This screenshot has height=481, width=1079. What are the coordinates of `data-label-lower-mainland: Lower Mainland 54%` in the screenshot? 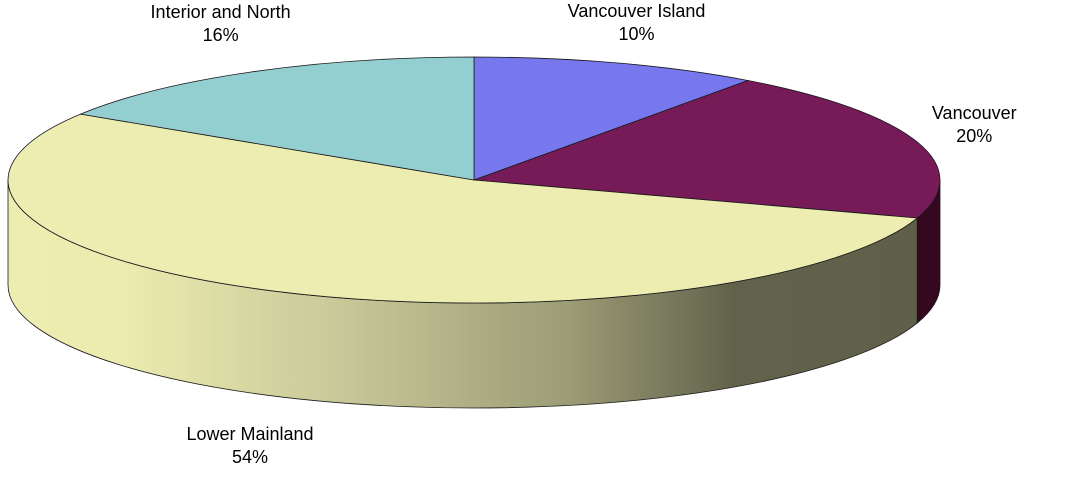 It's located at (249, 446).